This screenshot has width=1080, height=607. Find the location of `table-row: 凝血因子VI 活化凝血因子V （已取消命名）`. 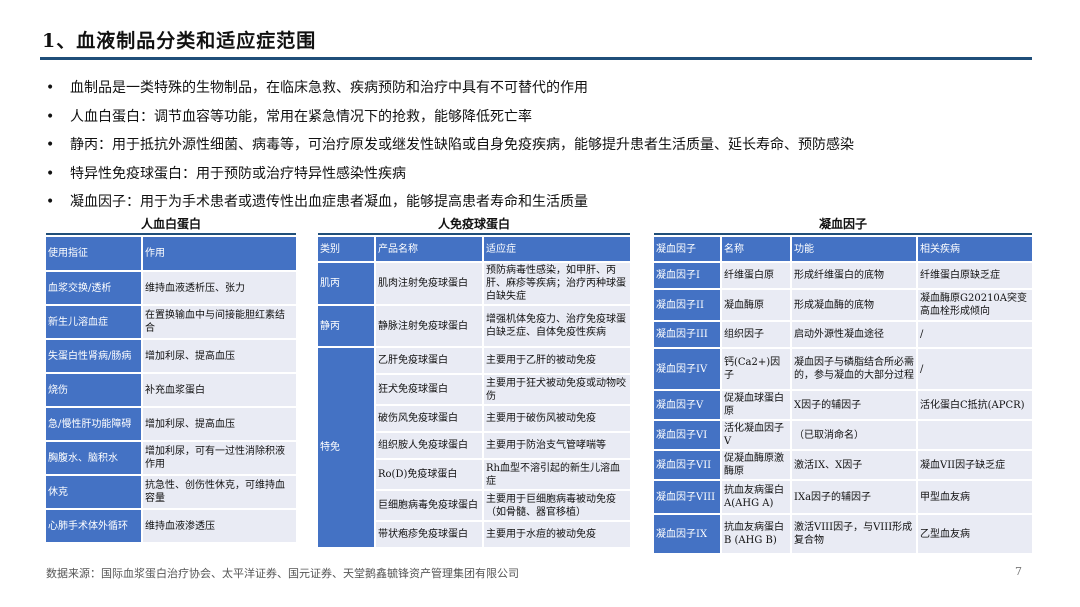

table-row: 凝血因子VI 活化凝血因子V （已取消命名） is located at coordinates (843, 435).